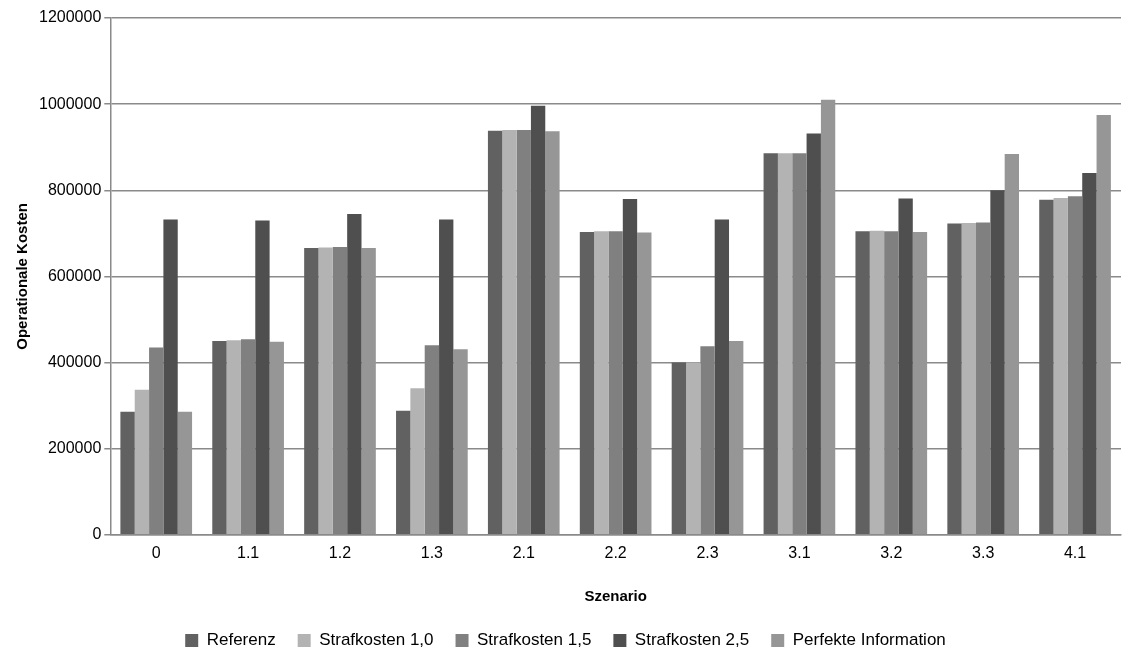  Describe the element at coordinates (615, 552) in the screenshot. I see `x-tick-label: 2.2` at that location.